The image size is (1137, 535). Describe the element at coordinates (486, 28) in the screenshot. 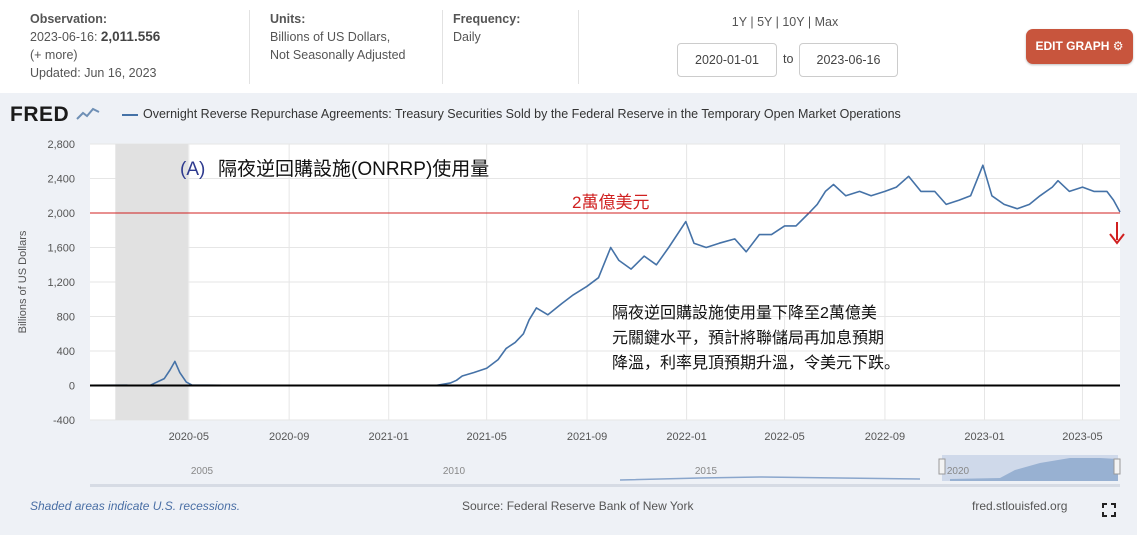

I see `frequency-block: Frequency: Daily` at that location.